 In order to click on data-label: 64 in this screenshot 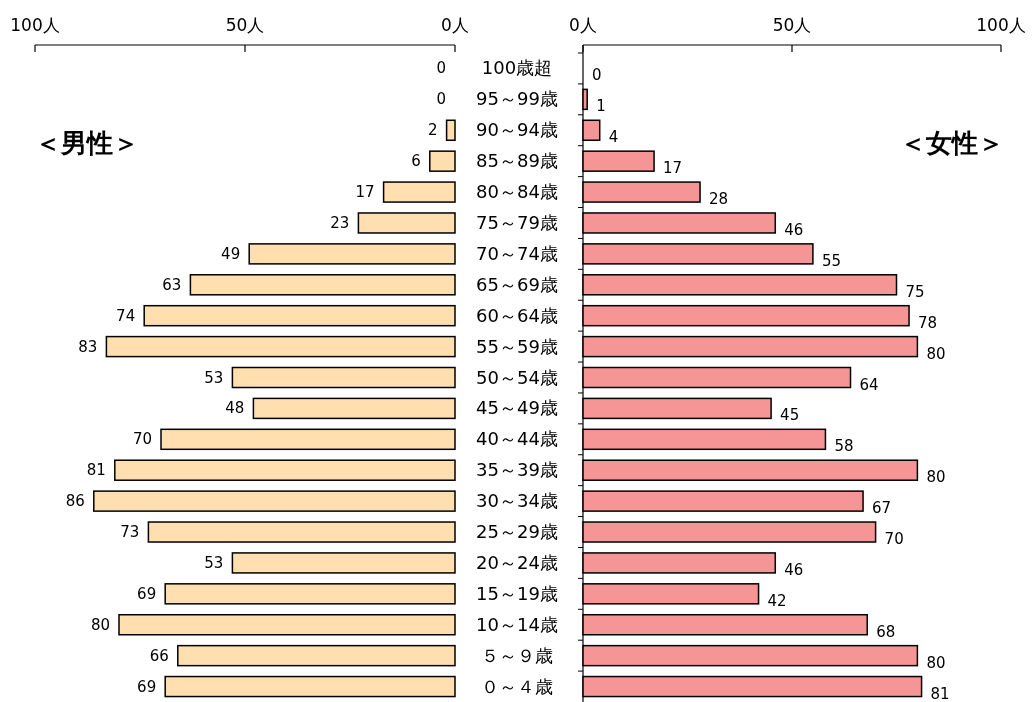, I will do `click(869, 384)`.